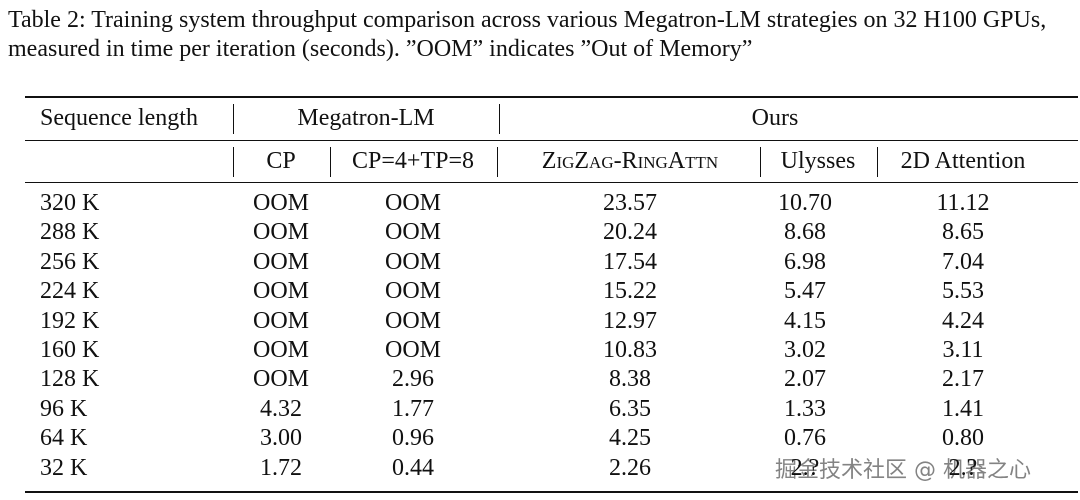  Describe the element at coordinates (64, 408) in the screenshot. I see `row-label: 96 K` at that location.